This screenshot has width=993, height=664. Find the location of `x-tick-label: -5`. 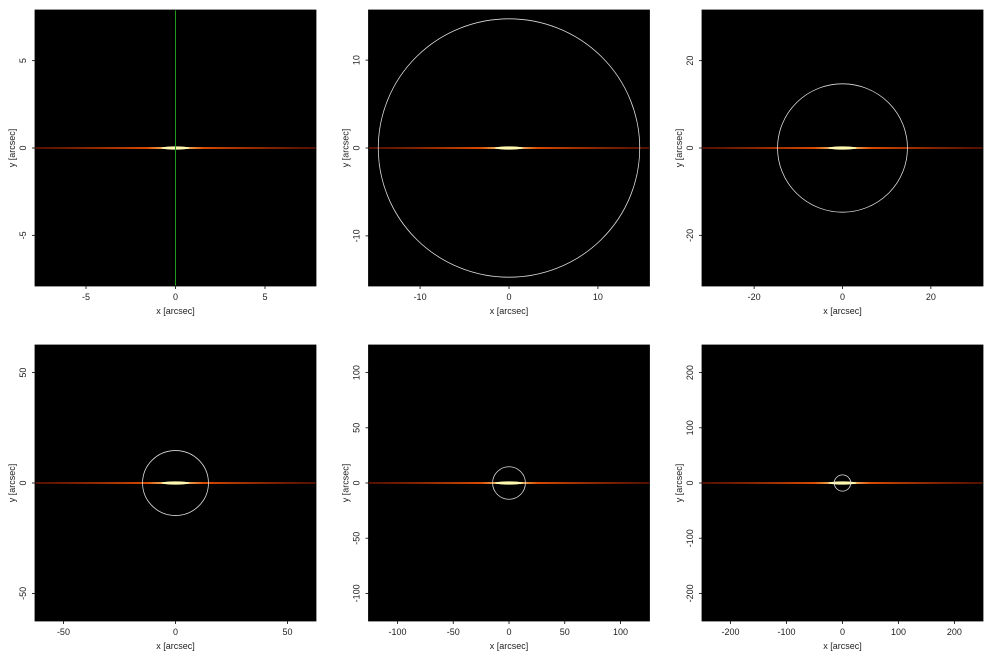

x-tick-label: -5 is located at coordinates (86, 297).